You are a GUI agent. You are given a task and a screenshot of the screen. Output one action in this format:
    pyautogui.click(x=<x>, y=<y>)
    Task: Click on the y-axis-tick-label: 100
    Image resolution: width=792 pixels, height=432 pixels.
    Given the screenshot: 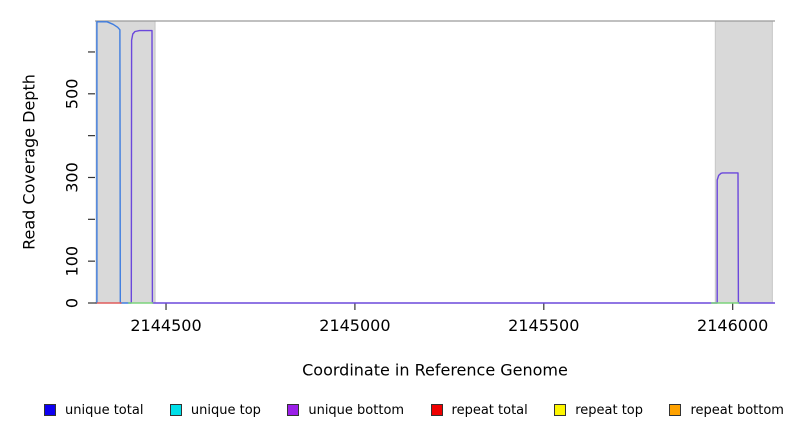 What is the action you would take?
    pyautogui.click(x=72, y=261)
    